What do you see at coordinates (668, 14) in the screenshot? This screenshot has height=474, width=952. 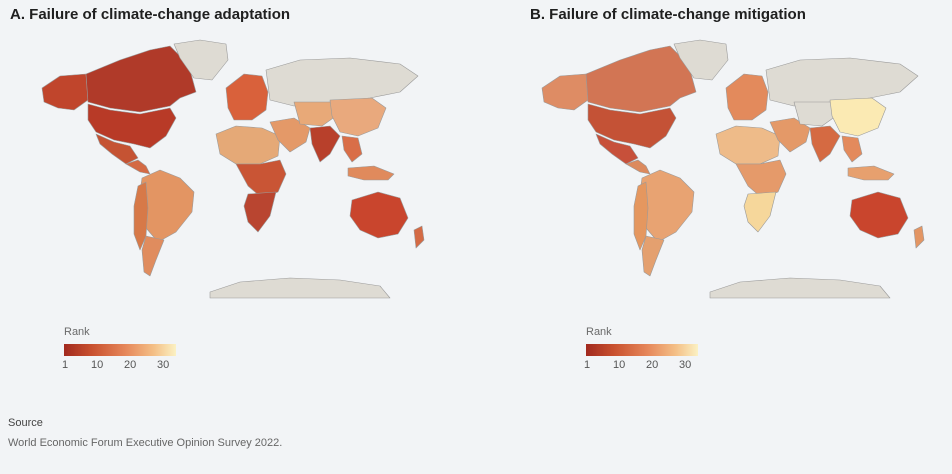 I see `panel-title: B. Failure of climate-change mitigation` at bounding box center [668, 14].